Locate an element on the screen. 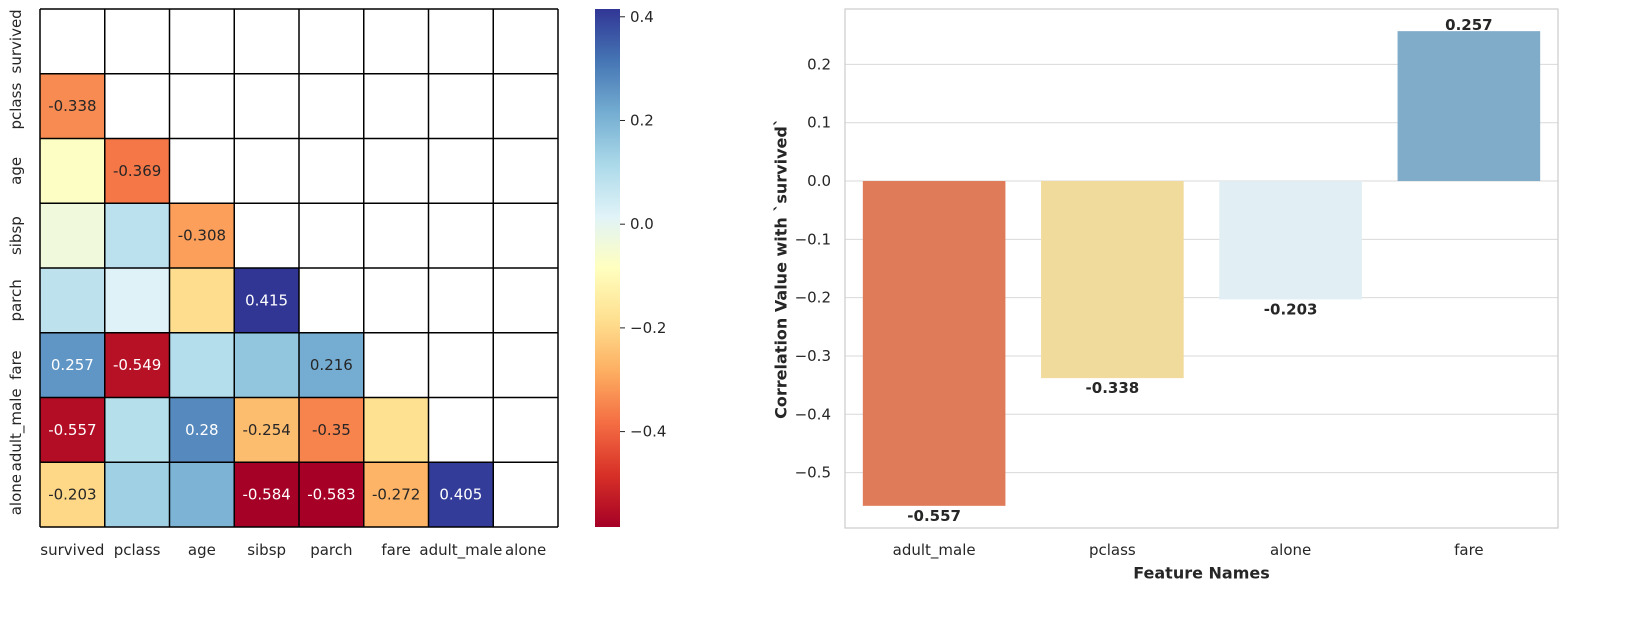 This screenshot has height=617, width=1625. heatmap-cell-label: -0.35 is located at coordinates (331, 430).